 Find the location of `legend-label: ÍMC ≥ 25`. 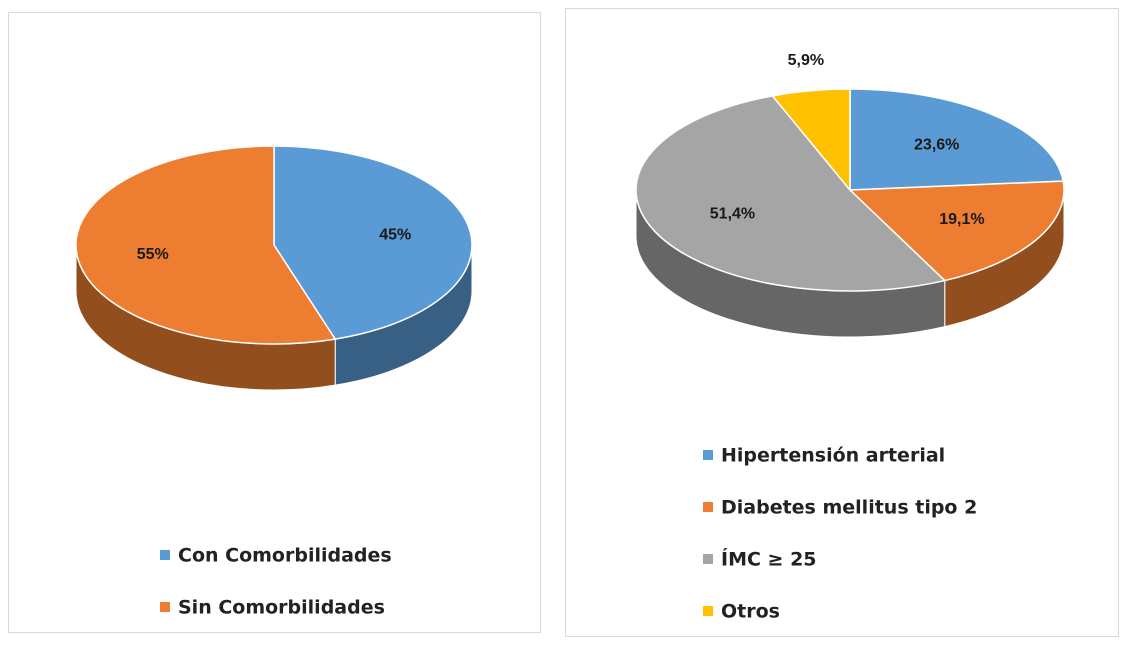

legend-label: ÍMC ≥ 25 is located at coordinates (769, 559).